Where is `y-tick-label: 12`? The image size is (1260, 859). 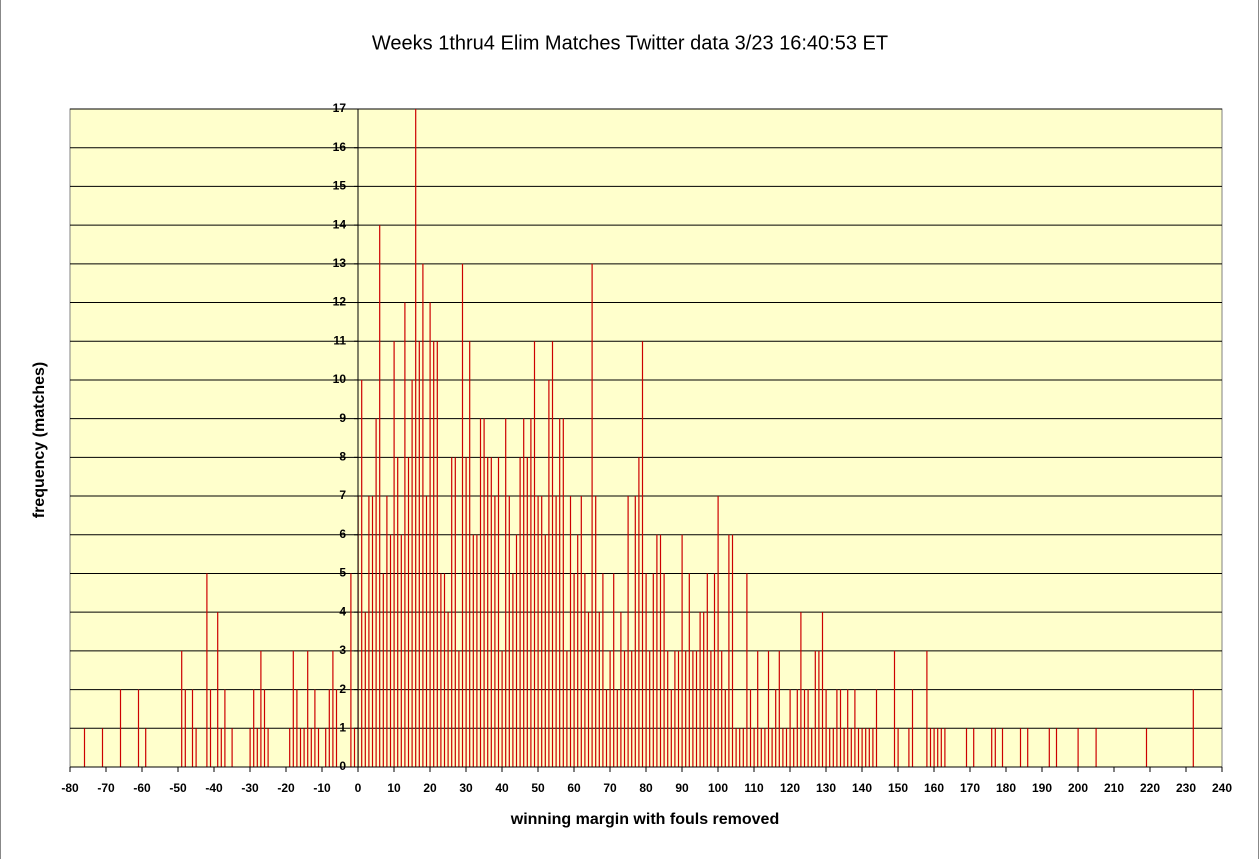 y-tick-label: 12 is located at coordinates (340, 302).